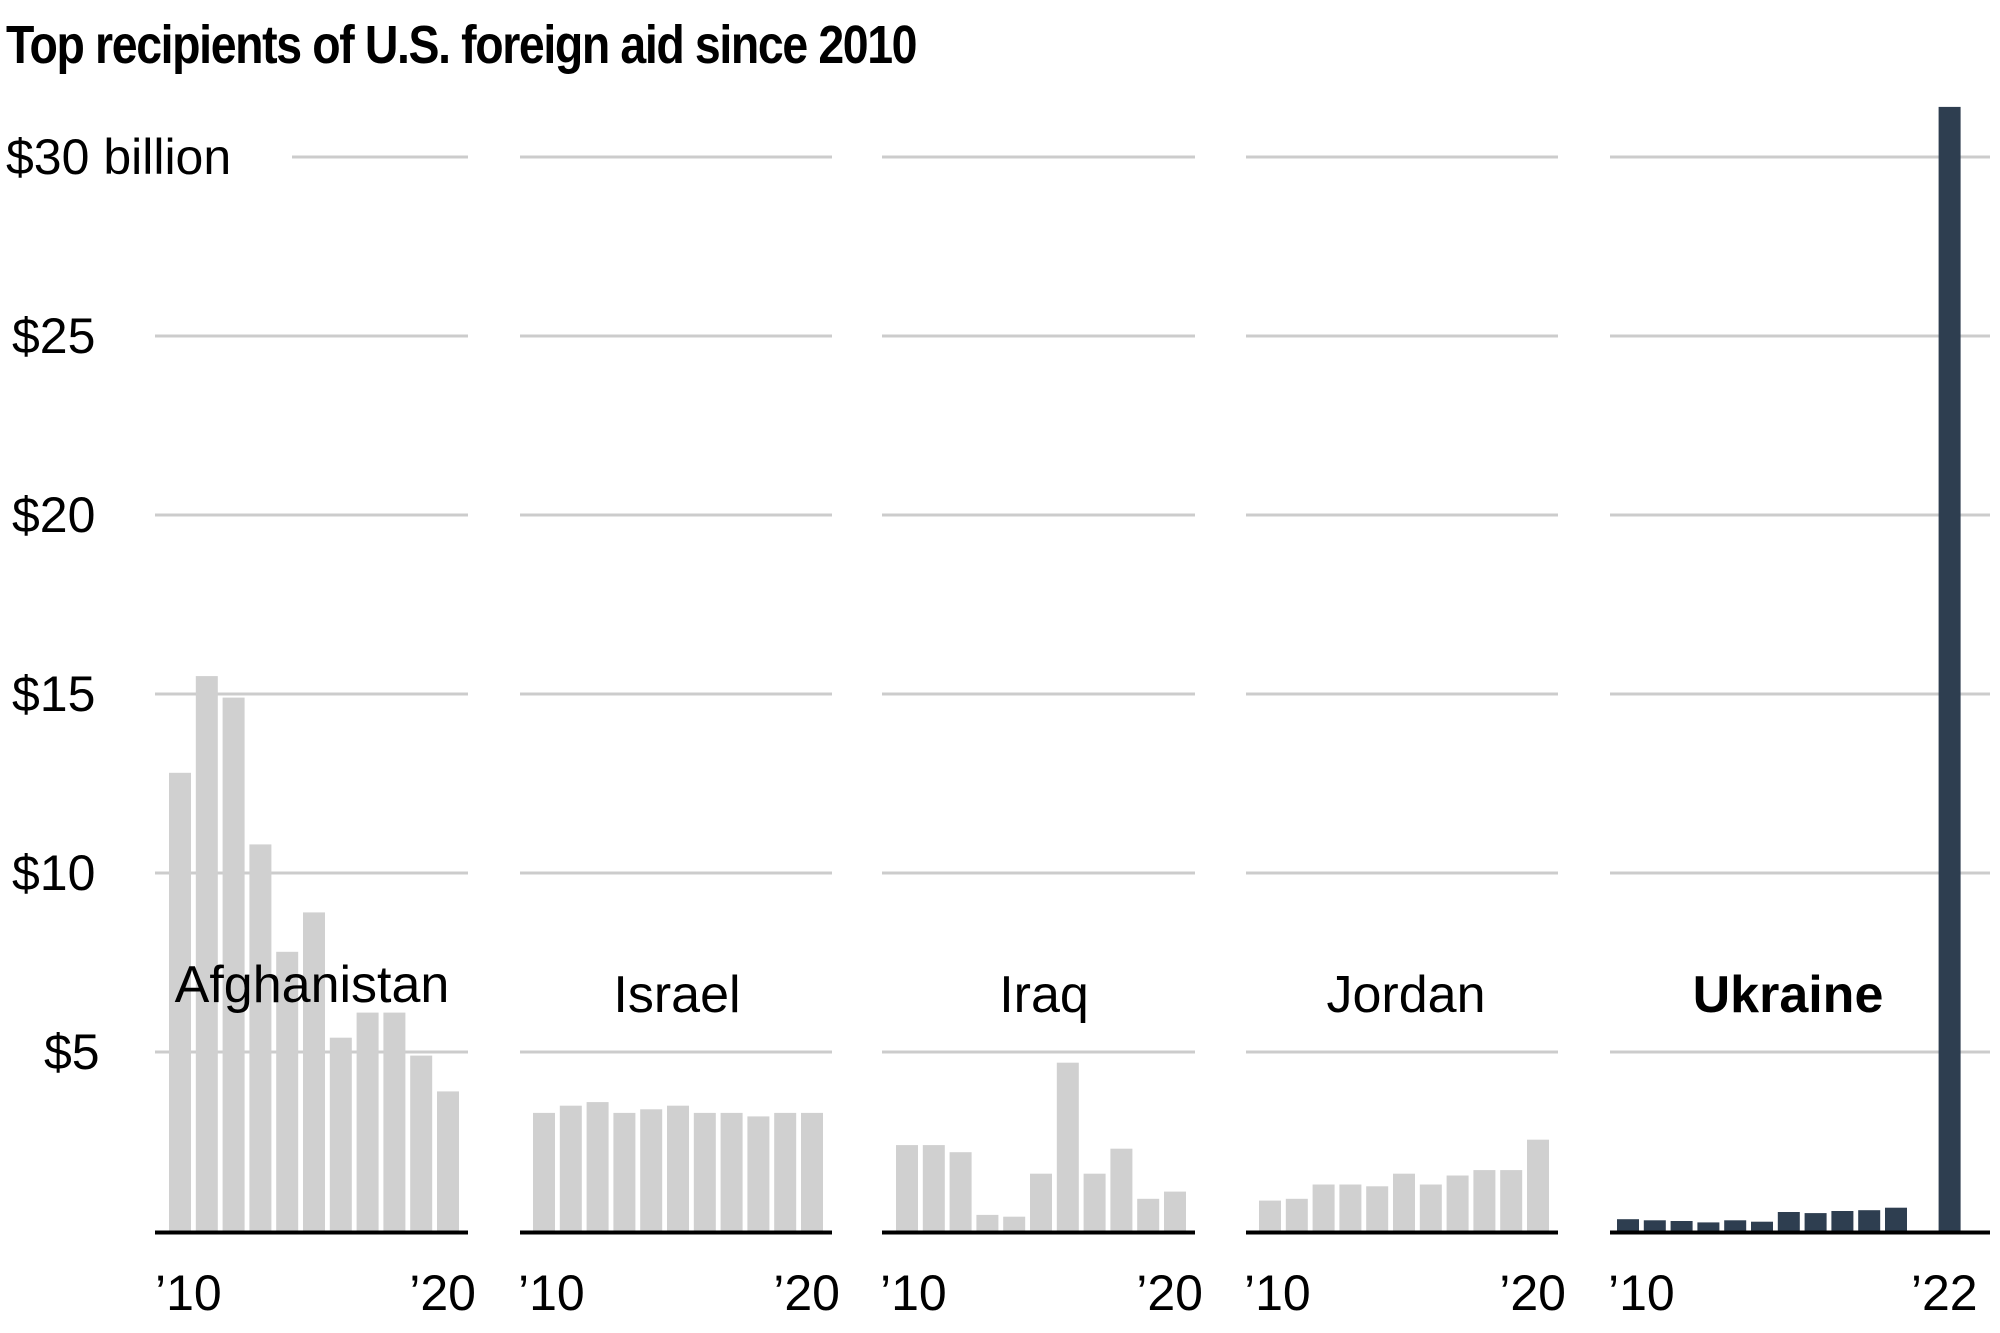  I want to click on bar-iraq-2013, so click(987, 1222).